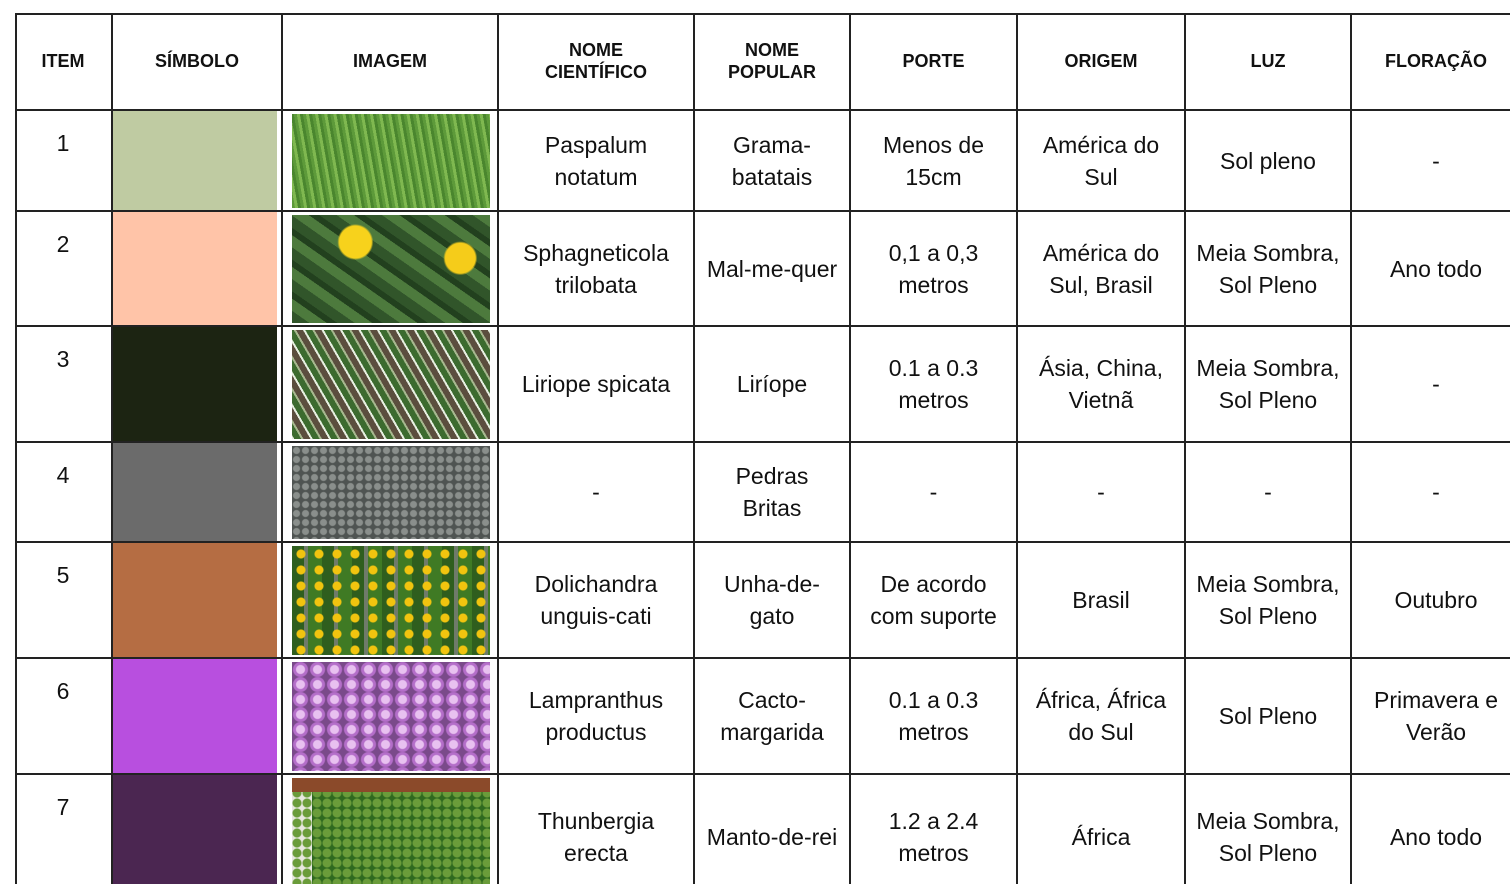 The width and height of the screenshot is (1510, 884). Describe the element at coordinates (1269, 62) in the screenshot. I see `column-header: LUZ` at that location.